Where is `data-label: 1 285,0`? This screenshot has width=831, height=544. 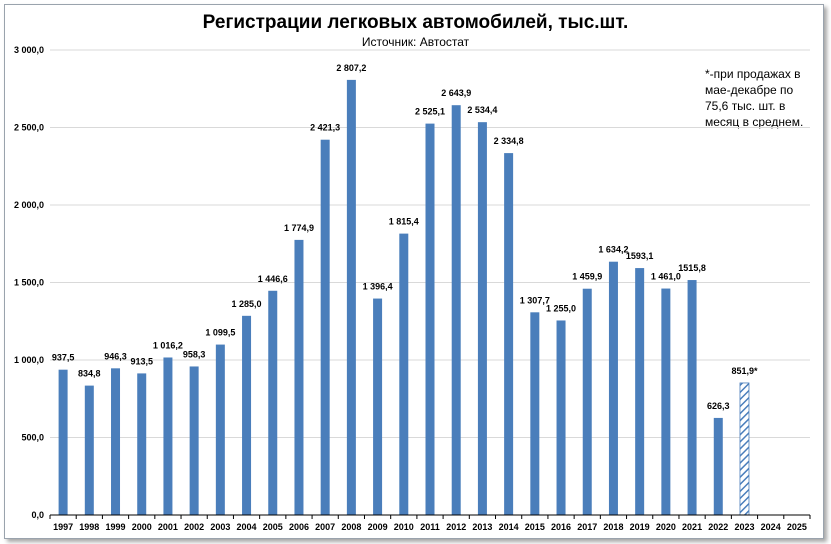
data-label: 1 285,0 is located at coordinates (247, 304).